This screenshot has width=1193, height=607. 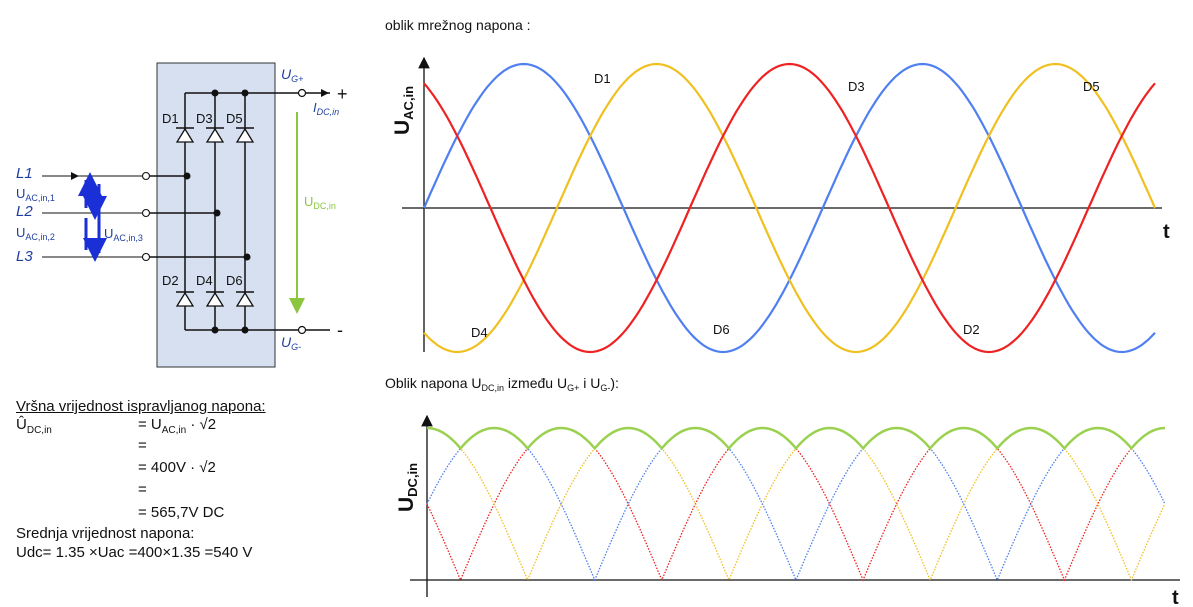 What do you see at coordinates (796, 438) in the screenshot?
I see `series-envelope-line` at bounding box center [796, 438].